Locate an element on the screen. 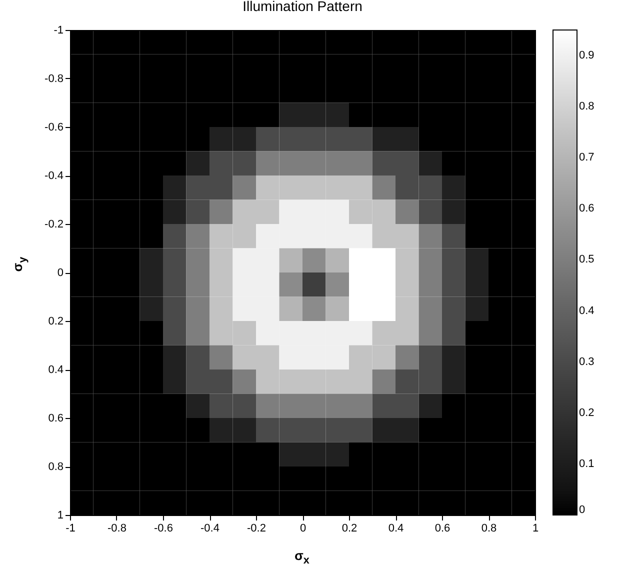 This screenshot has width=639, height=584. color-bar-label: 0.3 is located at coordinates (586, 362).